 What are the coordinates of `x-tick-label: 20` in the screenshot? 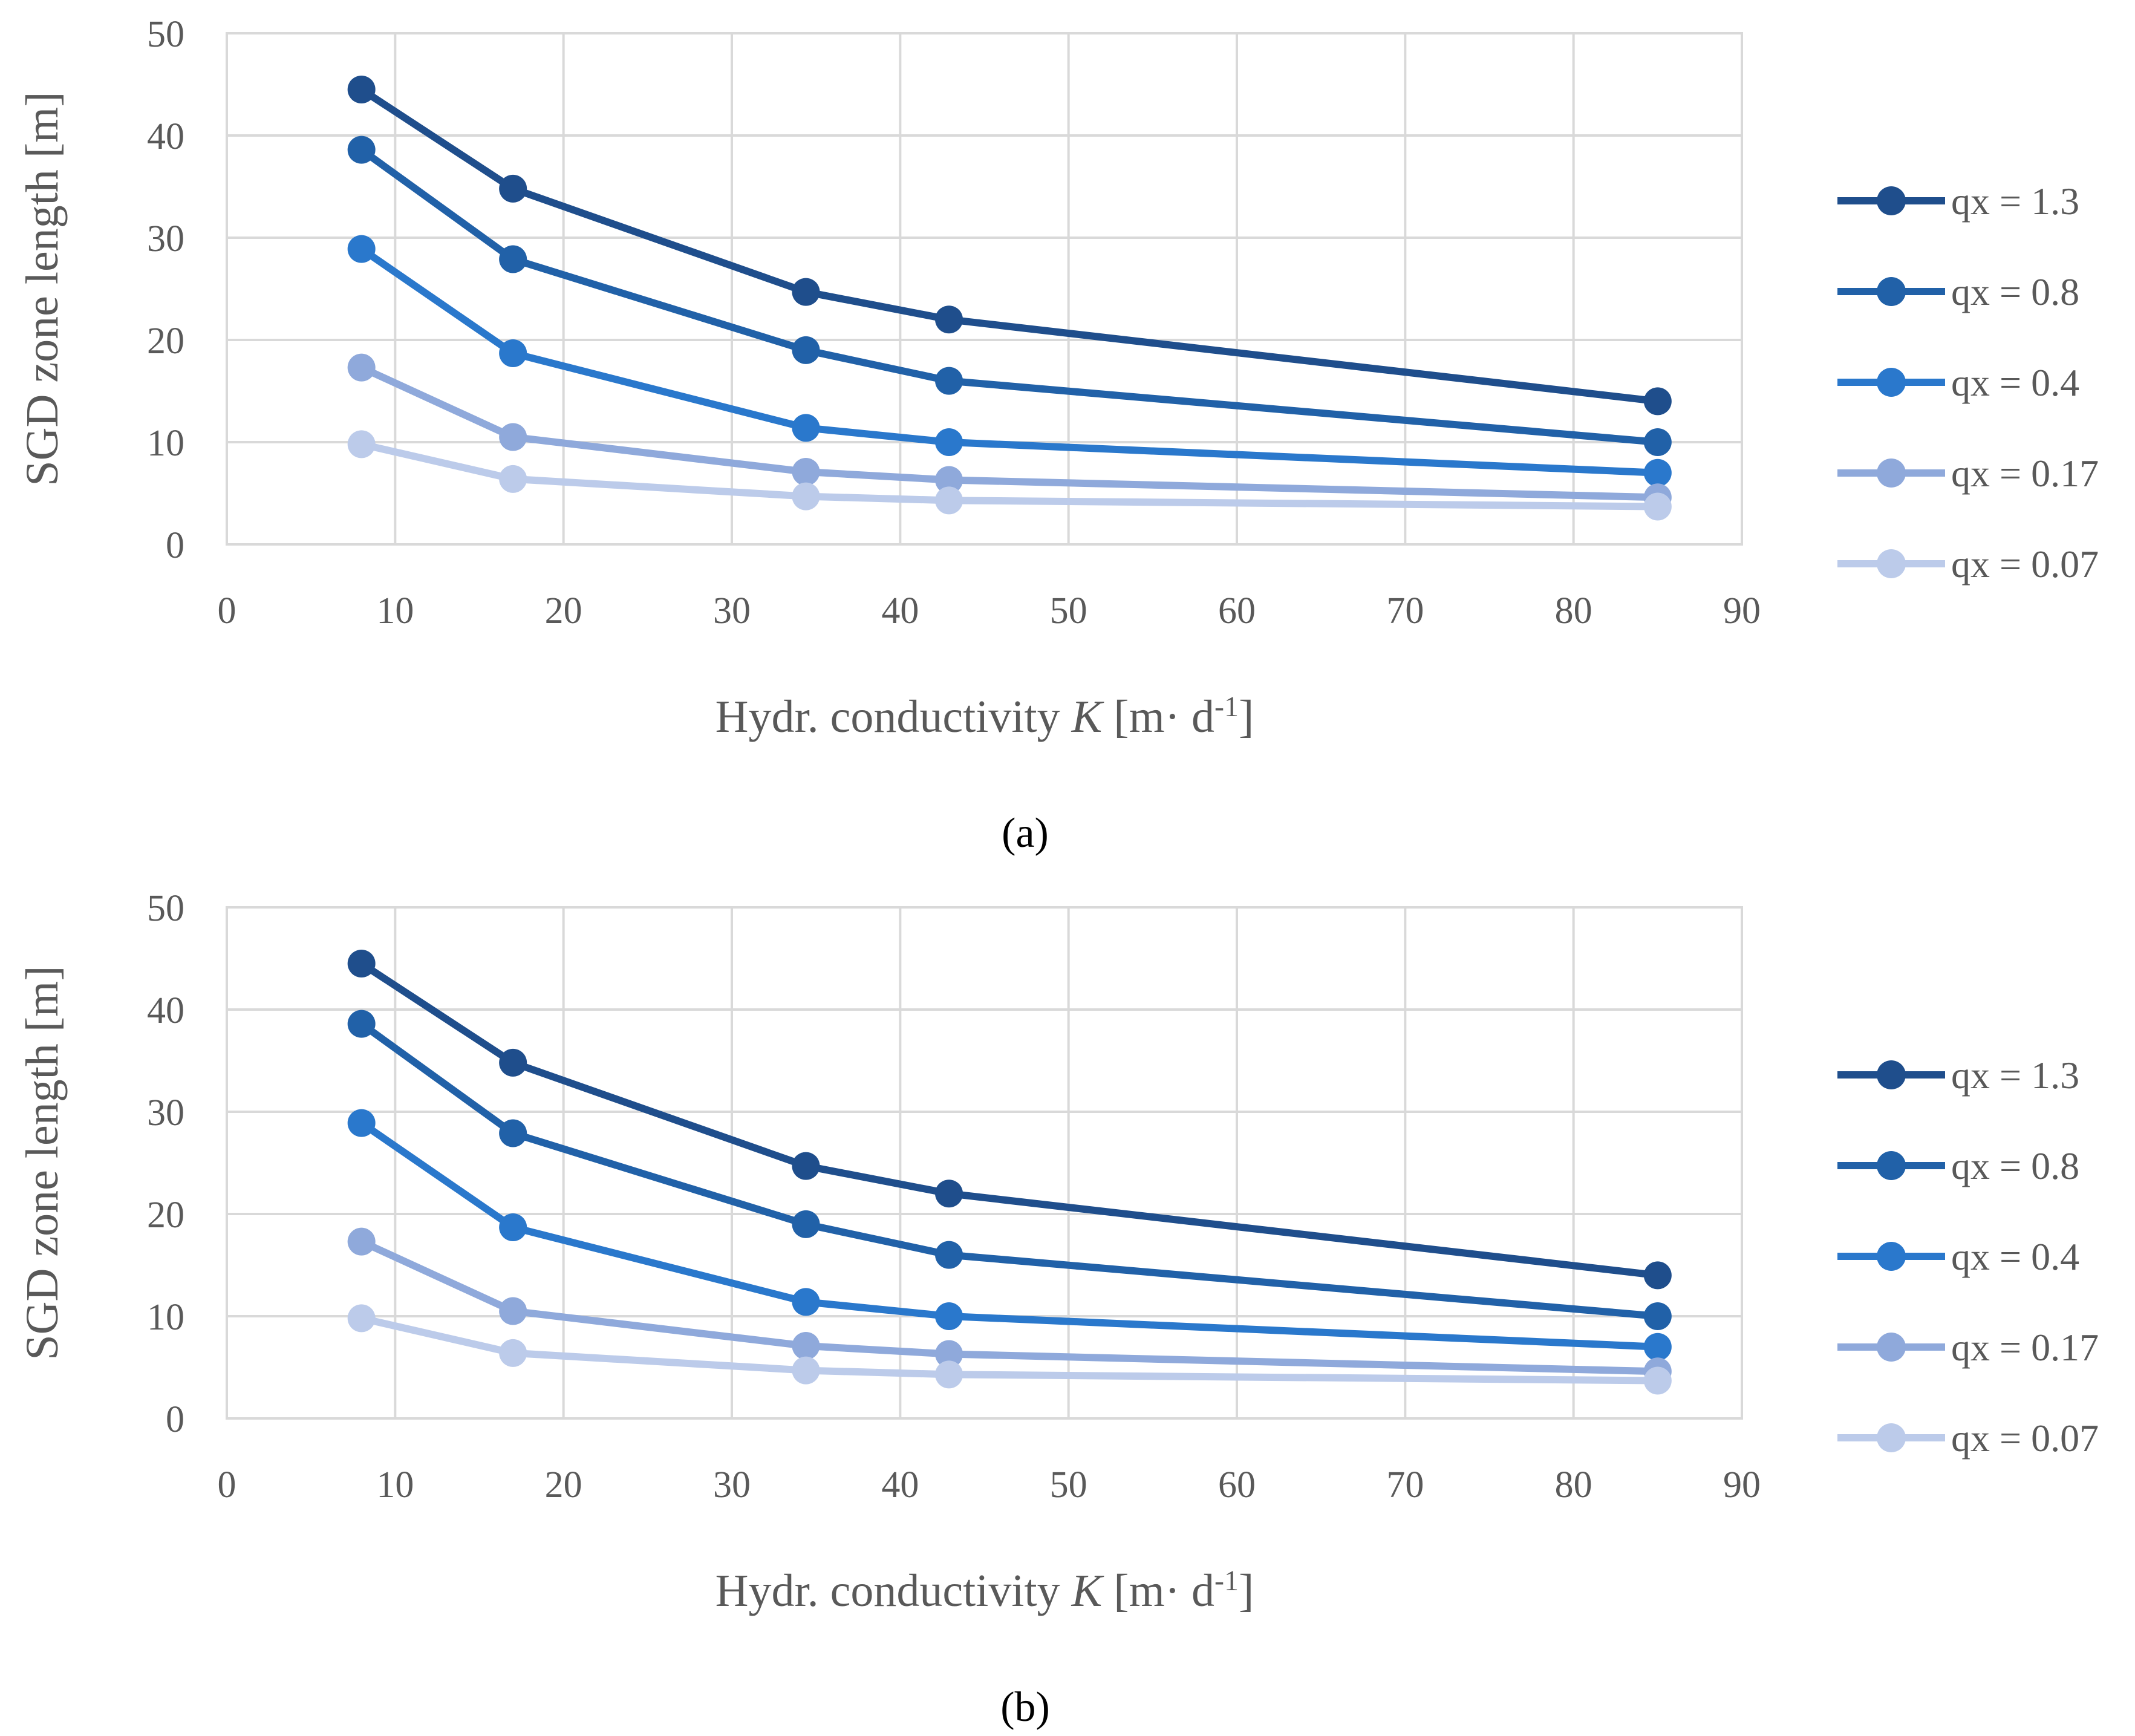 It's located at (563, 610).